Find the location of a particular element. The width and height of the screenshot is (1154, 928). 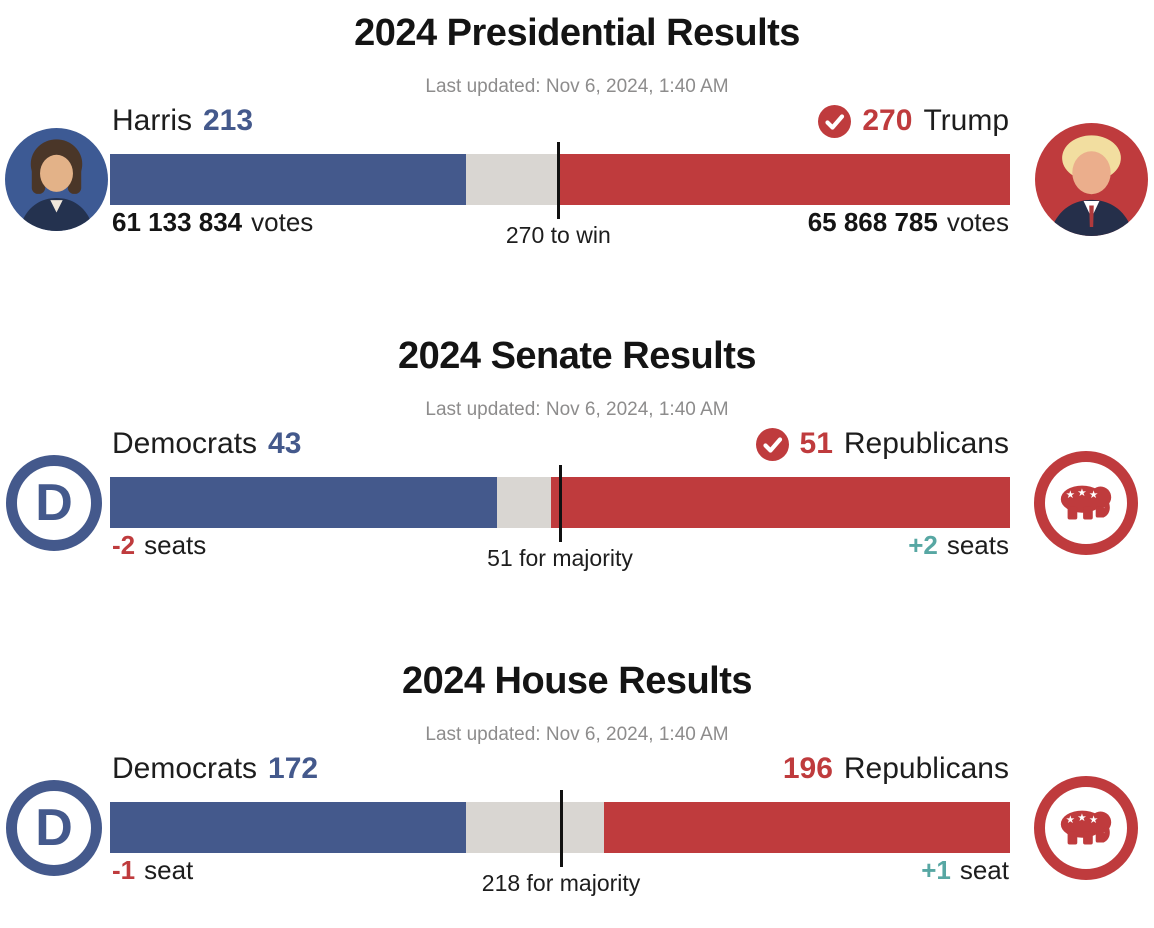

left-seats-change: -1 is located at coordinates (124, 870).